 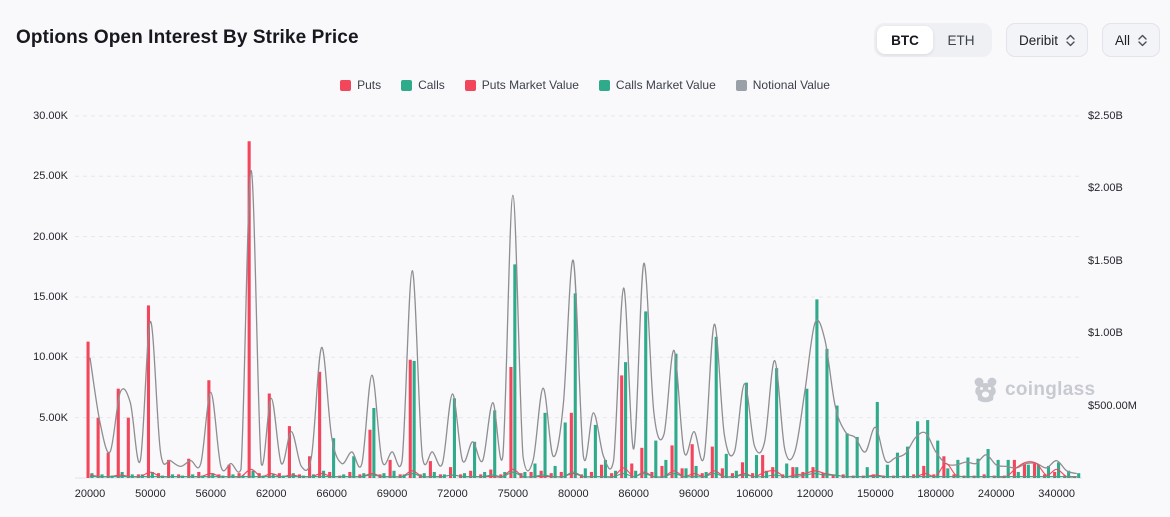 What do you see at coordinates (530, 85) in the screenshot?
I see `legend-label: Puts Market Value` at bounding box center [530, 85].